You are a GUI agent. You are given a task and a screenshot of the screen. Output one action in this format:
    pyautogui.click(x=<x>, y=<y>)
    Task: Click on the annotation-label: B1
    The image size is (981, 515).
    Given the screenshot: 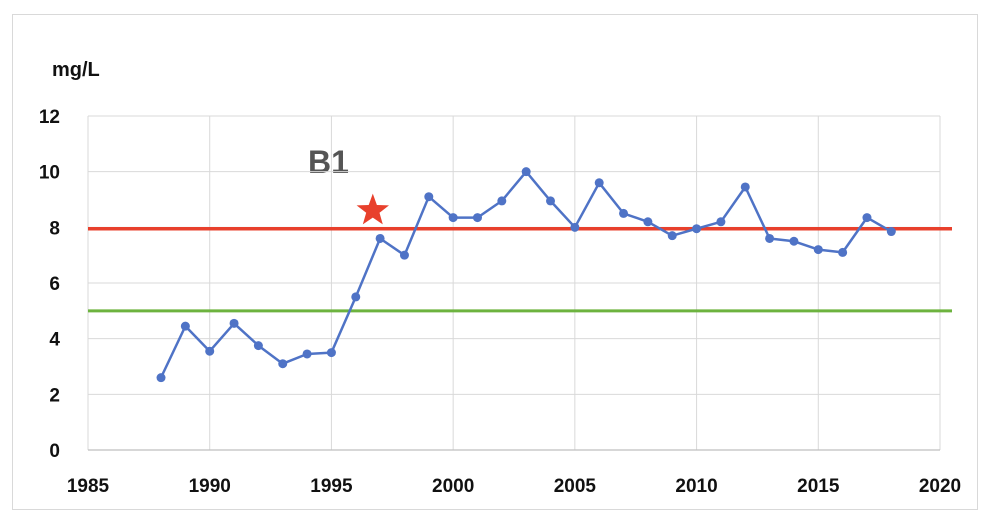 What is the action you would take?
    pyautogui.click(x=328, y=162)
    